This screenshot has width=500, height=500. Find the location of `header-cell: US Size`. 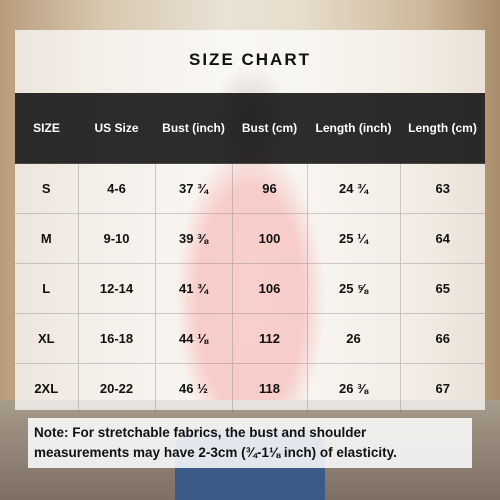

header-cell: US Size is located at coordinates (116, 128).